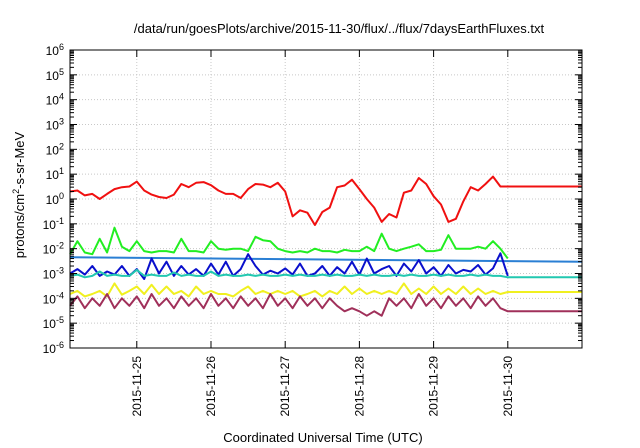 Image resolution: width=640 pixels, height=448 pixels. I want to click on y-tick-label: 10⁻², so click(53, 249).